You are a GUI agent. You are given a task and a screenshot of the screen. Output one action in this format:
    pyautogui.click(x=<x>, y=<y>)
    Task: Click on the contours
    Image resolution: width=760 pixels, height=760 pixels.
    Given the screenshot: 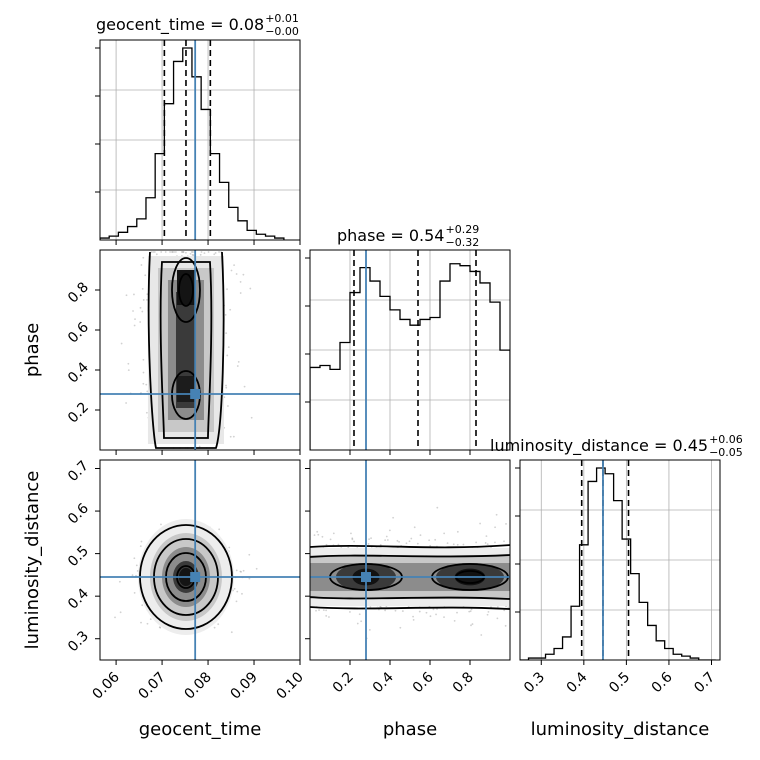 What is the action you would take?
    pyautogui.click(x=186, y=350)
    